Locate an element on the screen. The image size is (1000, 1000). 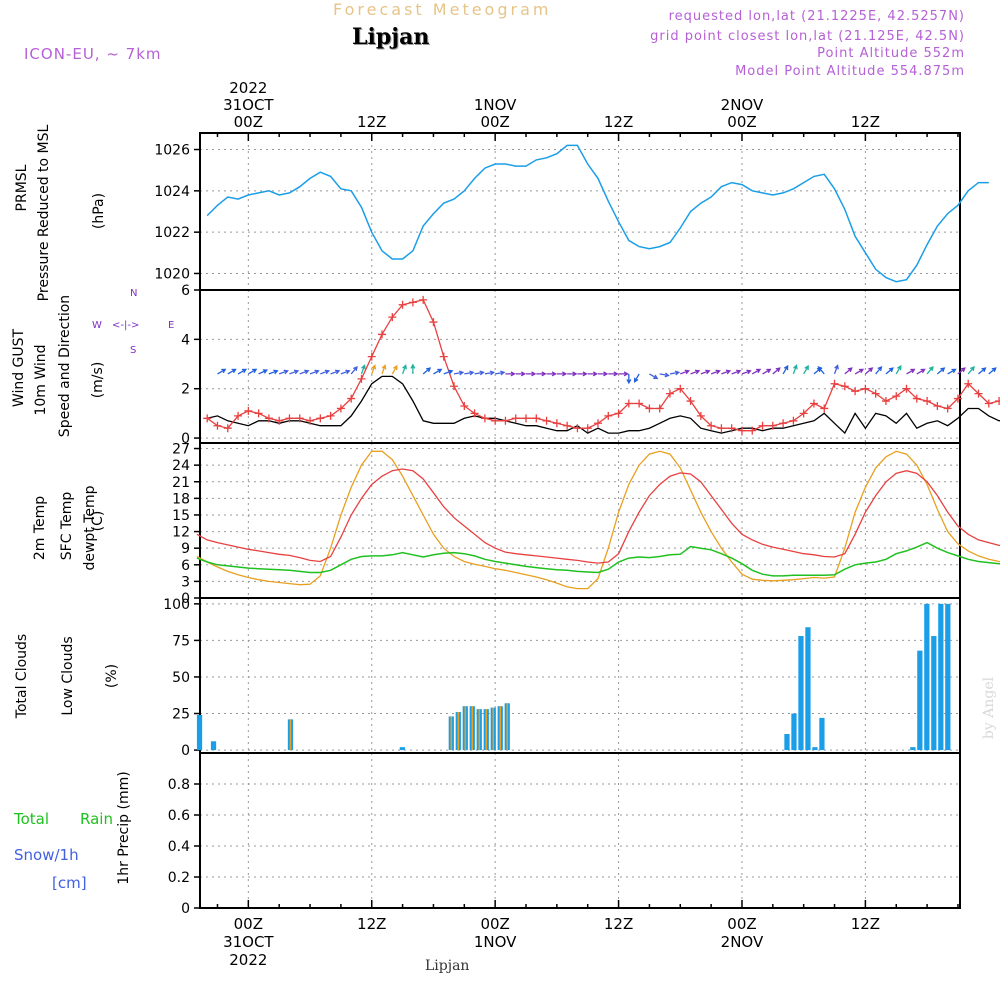
panel-frame is located at coordinates (580, 520).